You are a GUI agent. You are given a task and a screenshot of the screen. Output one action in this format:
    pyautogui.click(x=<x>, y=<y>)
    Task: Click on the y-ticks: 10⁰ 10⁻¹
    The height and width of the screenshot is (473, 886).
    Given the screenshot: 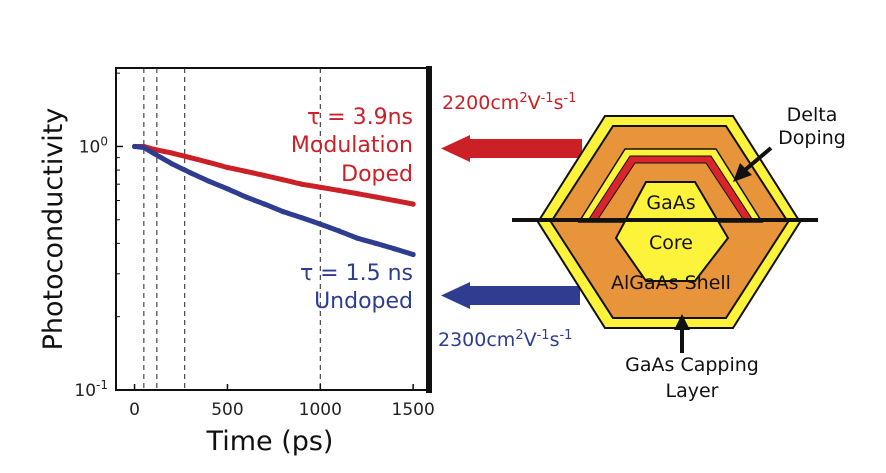 What is the action you would take?
    pyautogui.click(x=98, y=236)
    